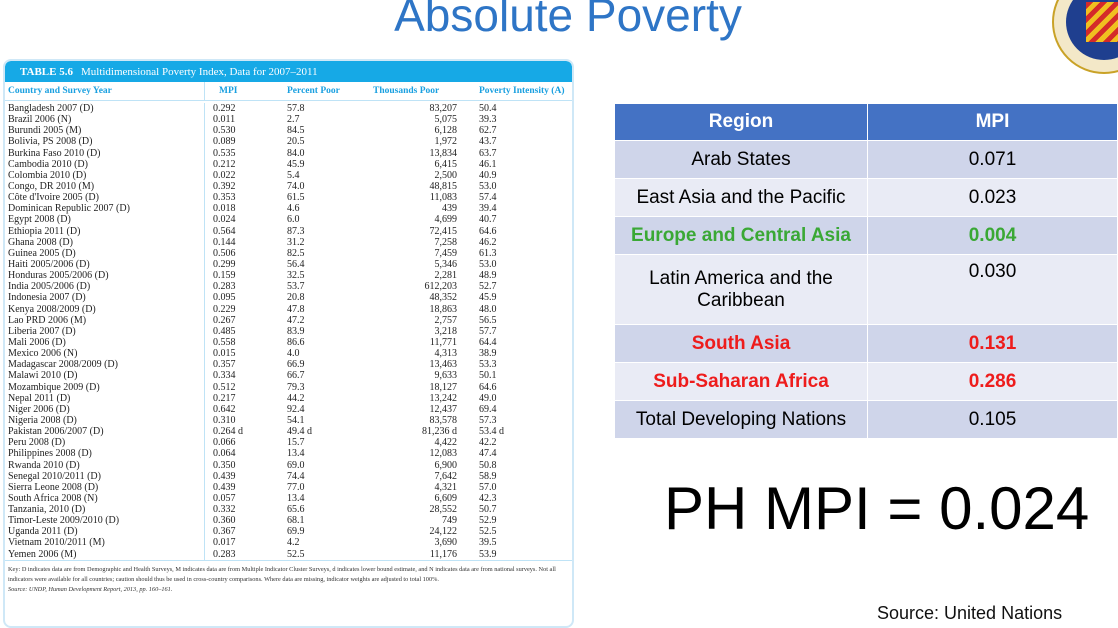 This screenshot has width=1118, height=628. What do you see at coordinates (224, 398) in the screenshot?
I see `cell-mpi: 0.217` at bounding box center [224, 398].